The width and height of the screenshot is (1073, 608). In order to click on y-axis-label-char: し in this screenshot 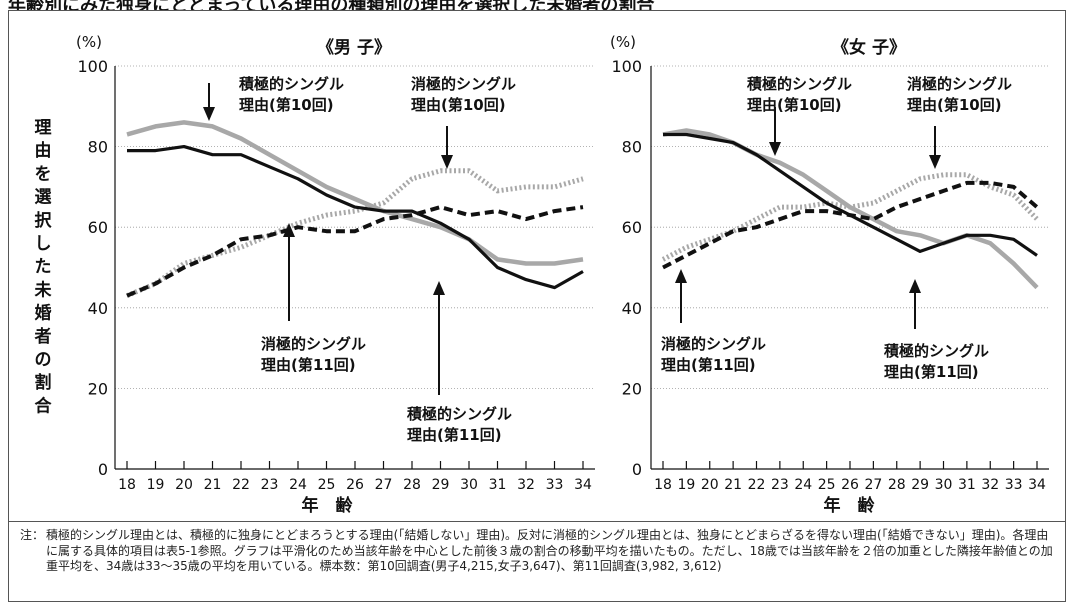, I will do `click(43, 244)`.